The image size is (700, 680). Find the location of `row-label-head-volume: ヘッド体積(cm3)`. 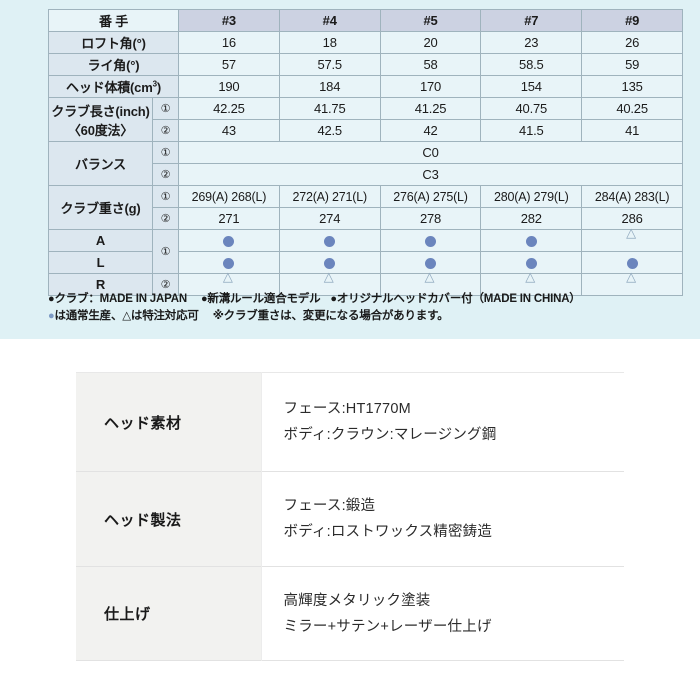

row-label-head-volume: ヘッド体積(cm3) is located at coordinates (113, 86).